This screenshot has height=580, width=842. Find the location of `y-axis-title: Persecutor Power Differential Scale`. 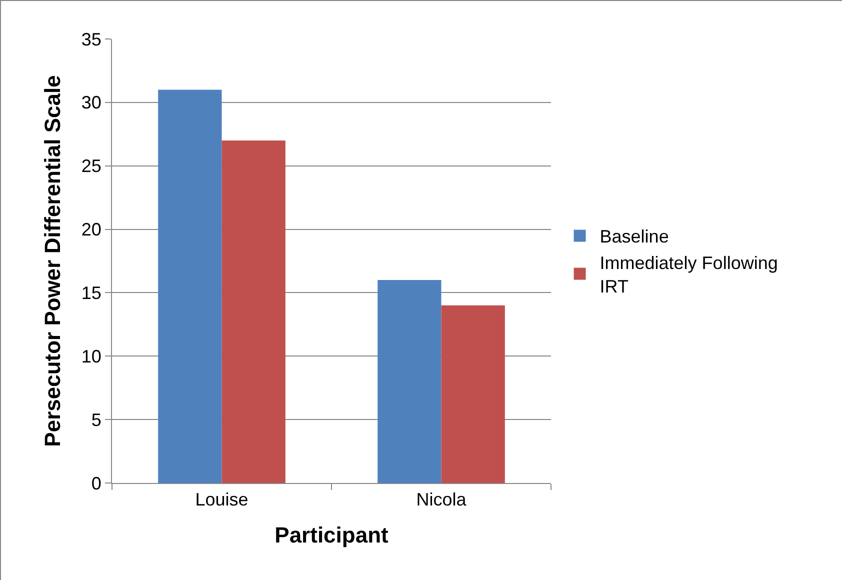

y-axis-title: Persecutor Power Differential Scale is located at coordinates (53, 261).